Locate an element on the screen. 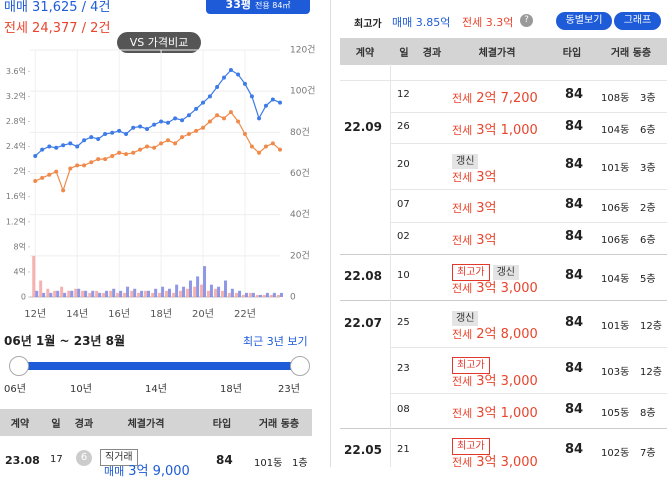 Image resolution: width=667 pixels, height=479 pixels. x-tick-label: 16년 is located at coordinates (119, 314).